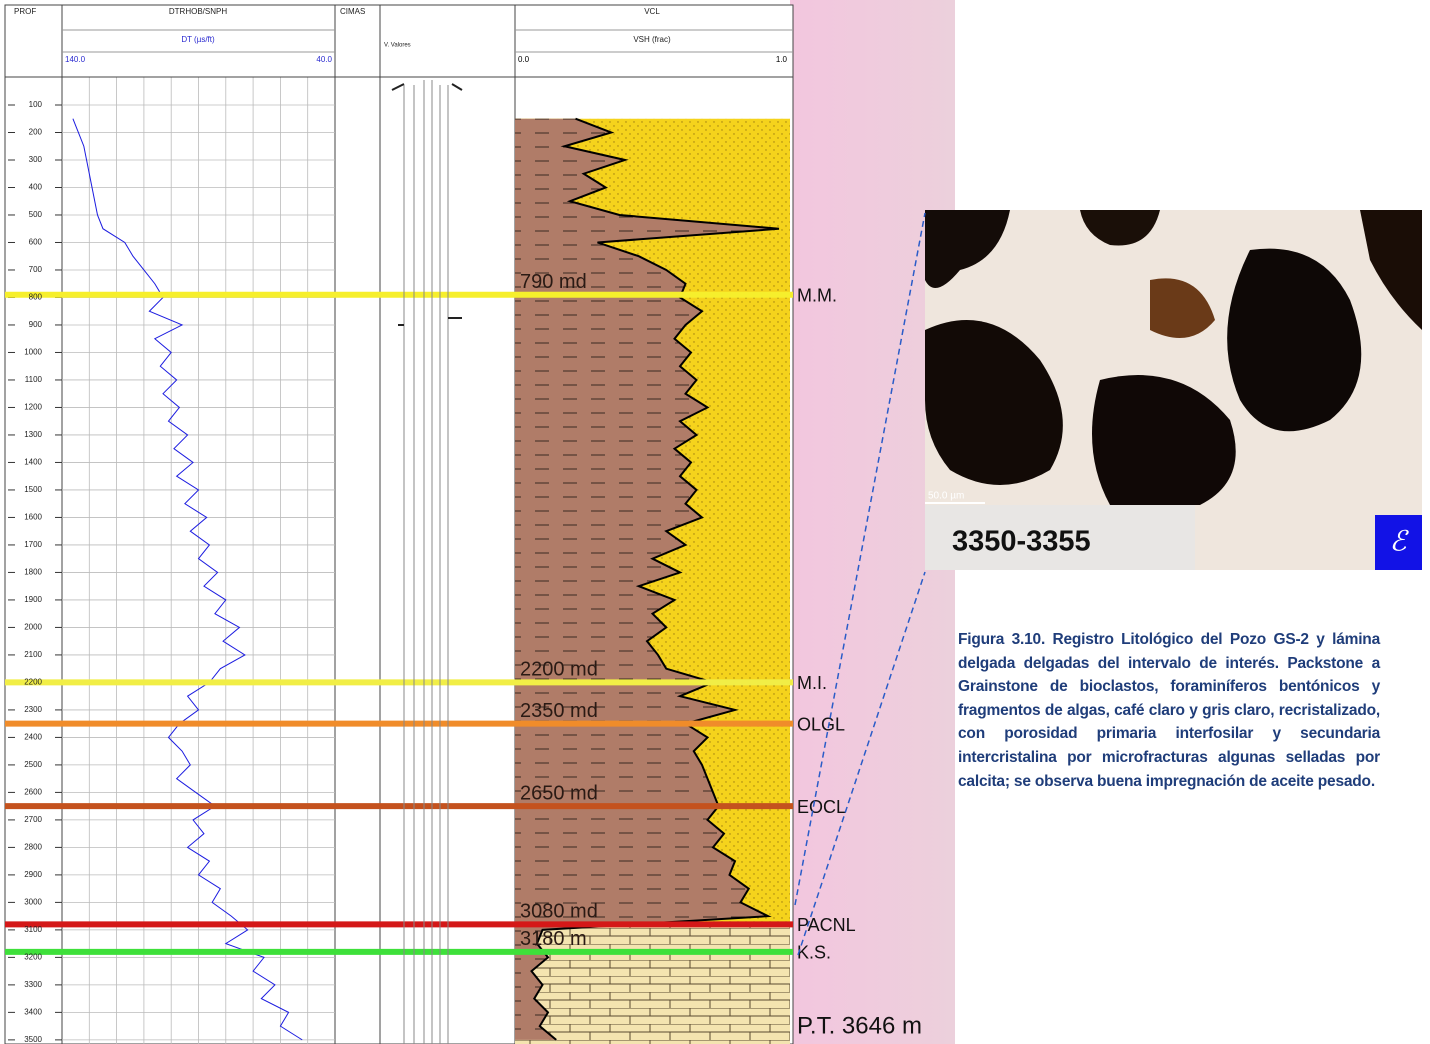 The width and height of the screenshot is (1430, 1044). I want to click on depth-label: 500, so click(36, 214).